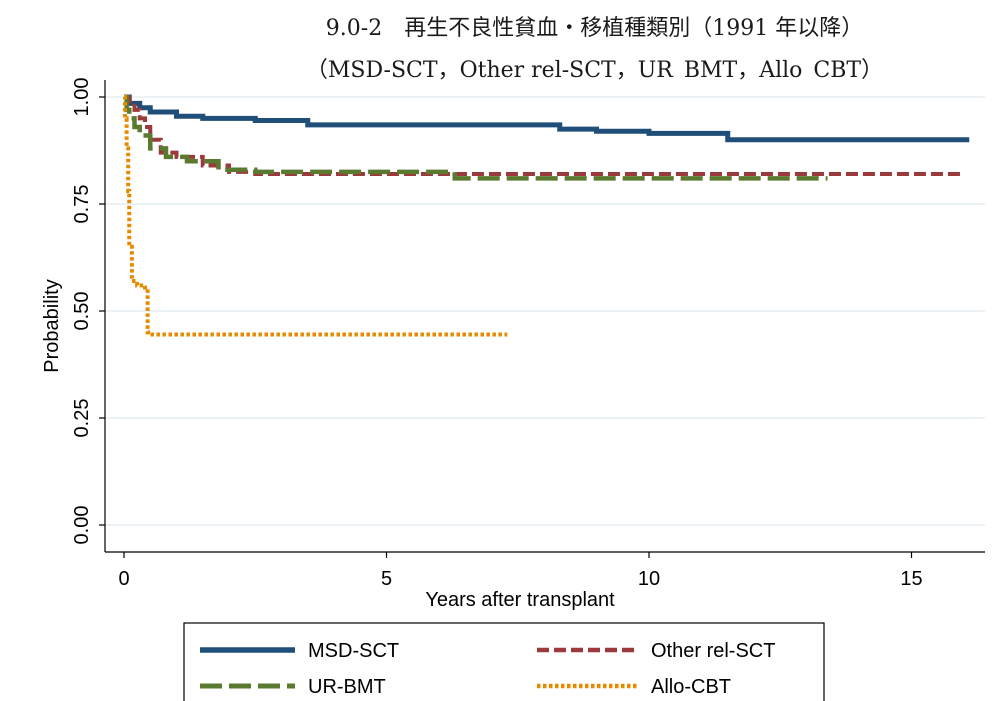 Image resolution: width=999 pixels, height=701 pixels. I want to click on series-line-ur-bmt, so click(476, 137).